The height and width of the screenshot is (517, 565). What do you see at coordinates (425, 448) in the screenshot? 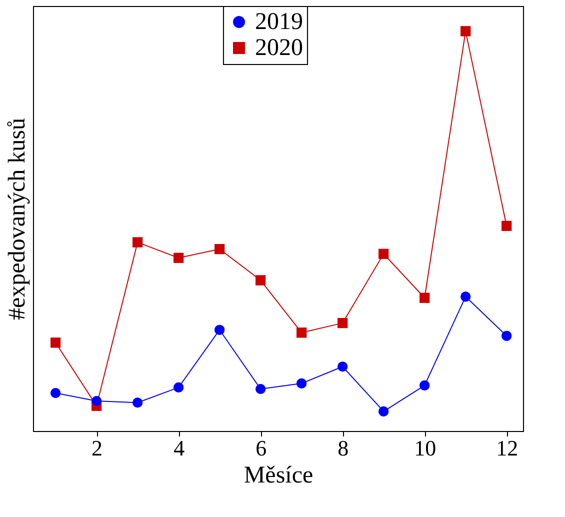
I see `x-tick-label: 10` at bounding box center [425, 448].